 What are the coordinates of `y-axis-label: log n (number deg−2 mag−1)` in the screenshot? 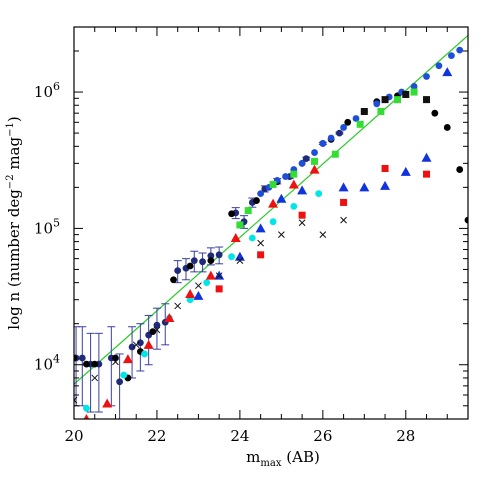 It's located at (14, 222).